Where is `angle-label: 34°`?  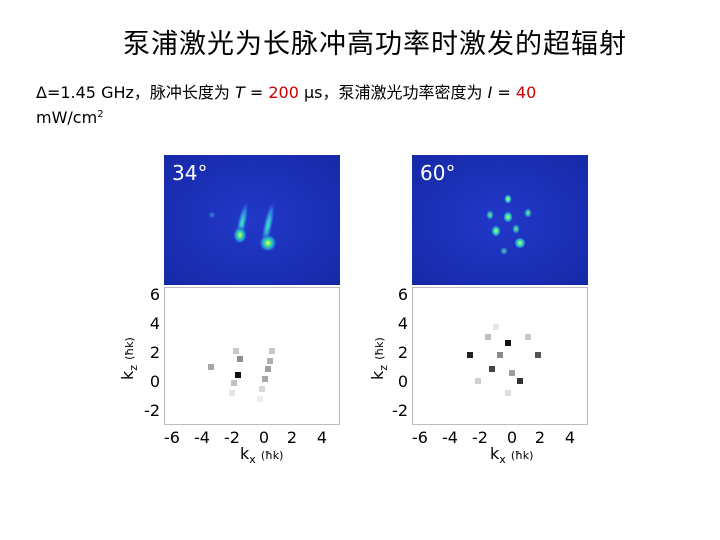 angle-label: 34° is located at coordinates (190, 173).